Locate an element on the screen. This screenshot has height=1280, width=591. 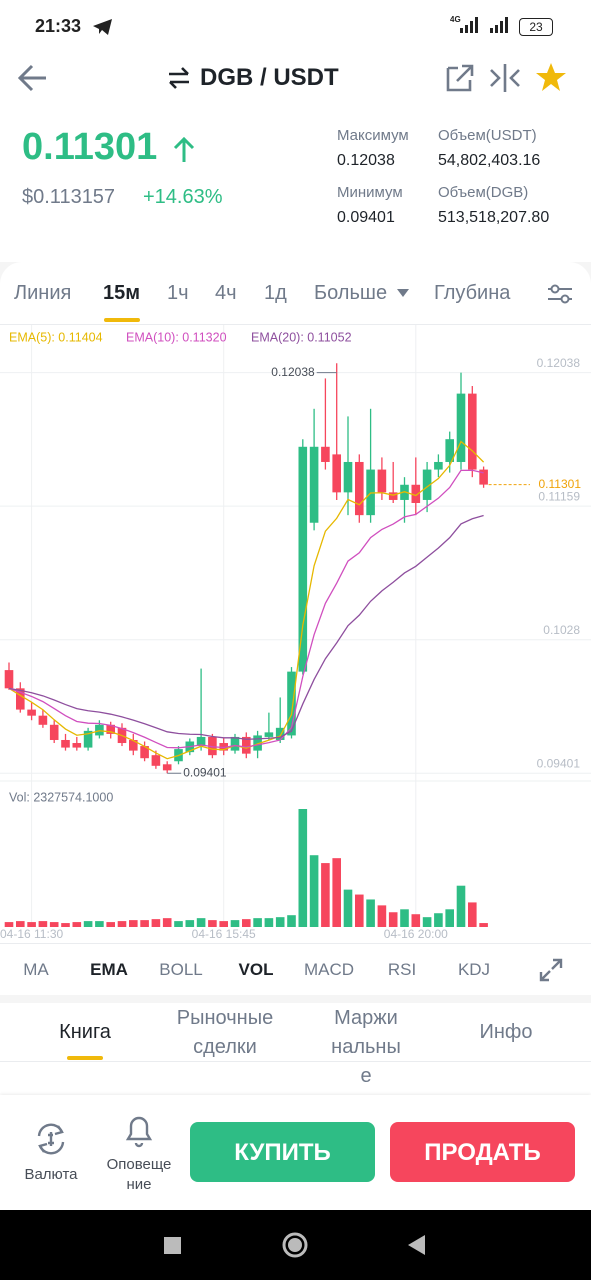
share-icon is located at coordinates (460, 78).